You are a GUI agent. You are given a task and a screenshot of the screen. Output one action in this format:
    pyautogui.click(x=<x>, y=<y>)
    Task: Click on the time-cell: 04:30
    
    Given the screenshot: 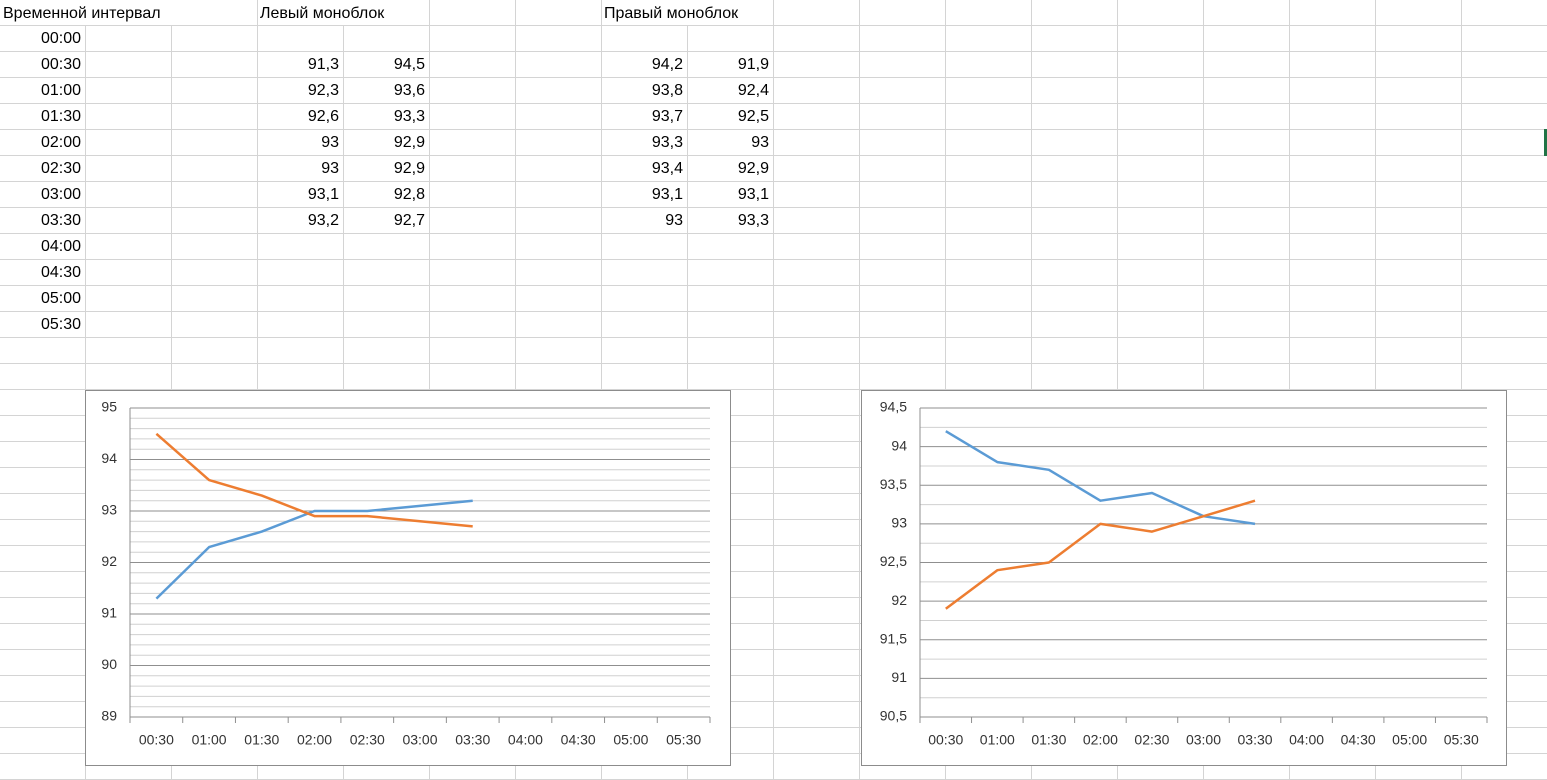 What is the action you would take?
    pyautogui.click(x=61, y=272)
    